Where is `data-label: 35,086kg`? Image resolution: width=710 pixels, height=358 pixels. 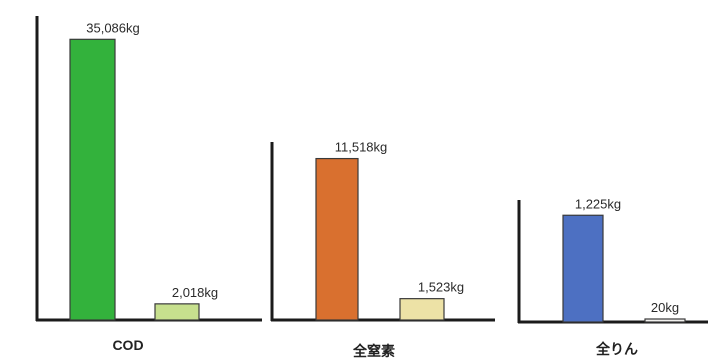
data-label: 35,086kg is located at coordinates (113, 27).